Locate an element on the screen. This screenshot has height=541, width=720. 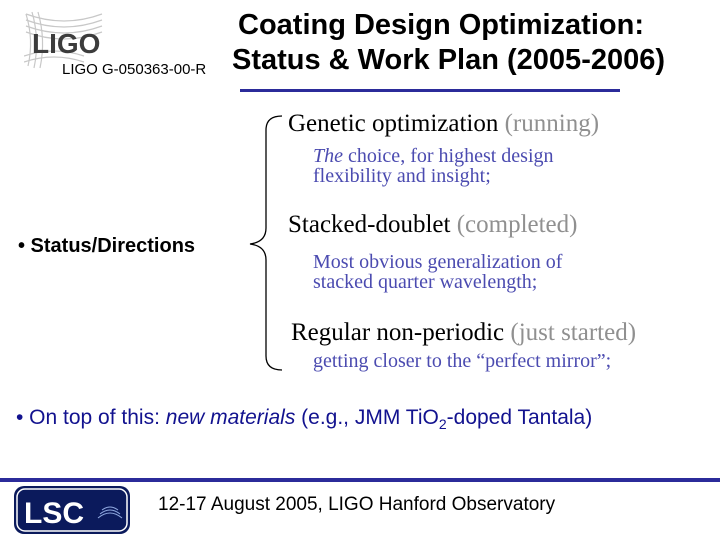
item-status: (completed) is located at coordinates (517, 224).